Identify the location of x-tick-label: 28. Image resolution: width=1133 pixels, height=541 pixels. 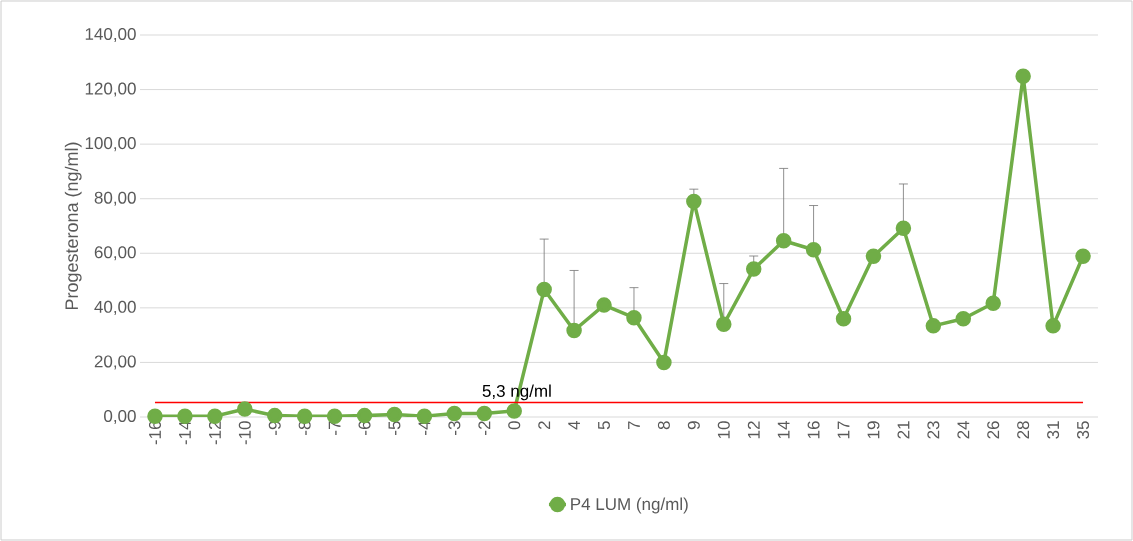
(1023, 430).